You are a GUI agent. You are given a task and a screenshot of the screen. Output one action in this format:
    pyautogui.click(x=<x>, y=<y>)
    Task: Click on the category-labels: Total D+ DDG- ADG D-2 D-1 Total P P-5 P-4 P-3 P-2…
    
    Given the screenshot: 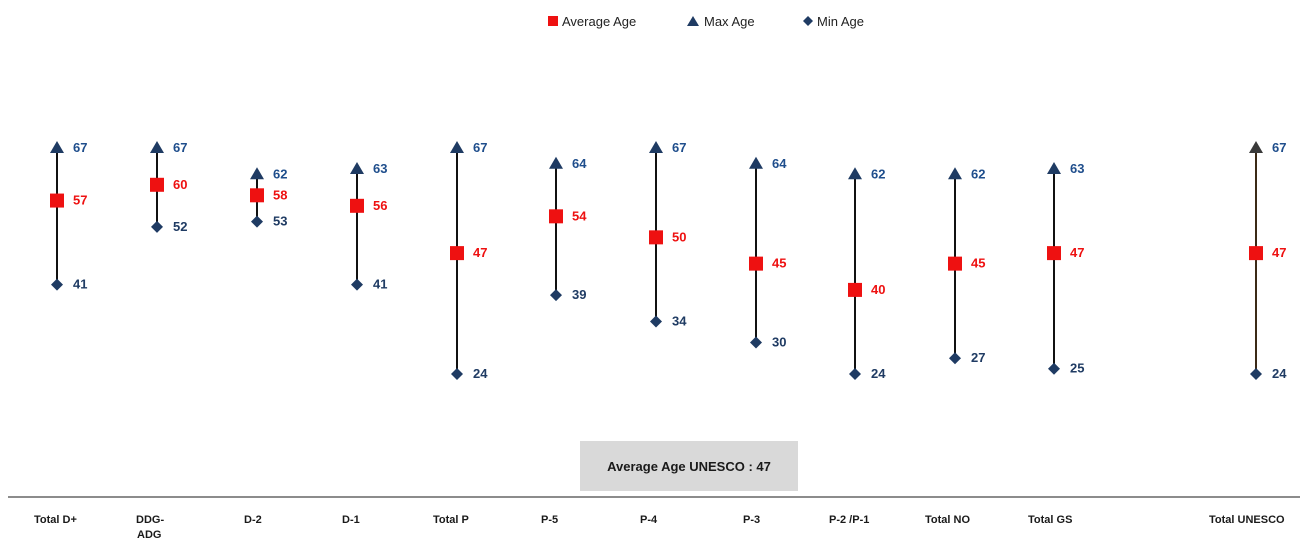 What is the action you would take?
    pyautogui.click(x=659, y=527)
    